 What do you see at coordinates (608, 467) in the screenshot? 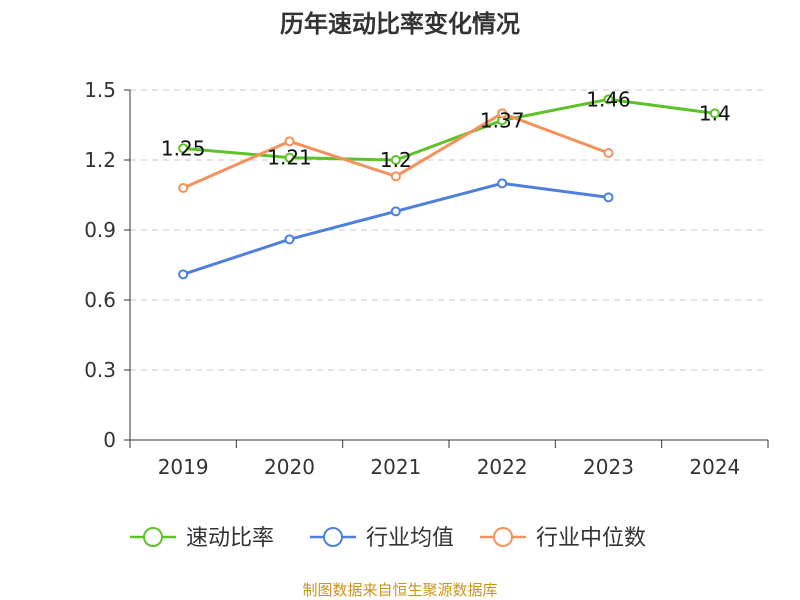
I see `x-tick-label: 2023` at bounding box center [608, 467].